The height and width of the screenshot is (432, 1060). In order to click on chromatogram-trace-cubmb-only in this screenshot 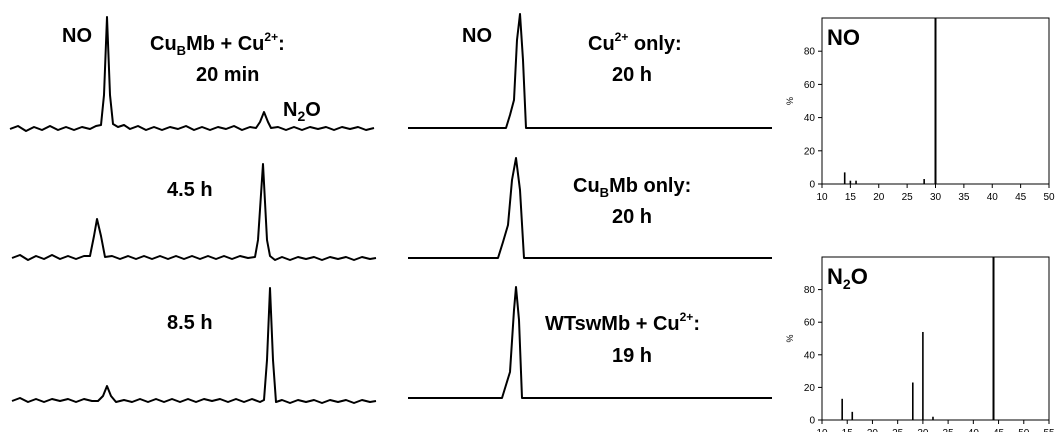, I will do `click(590, 208)`.